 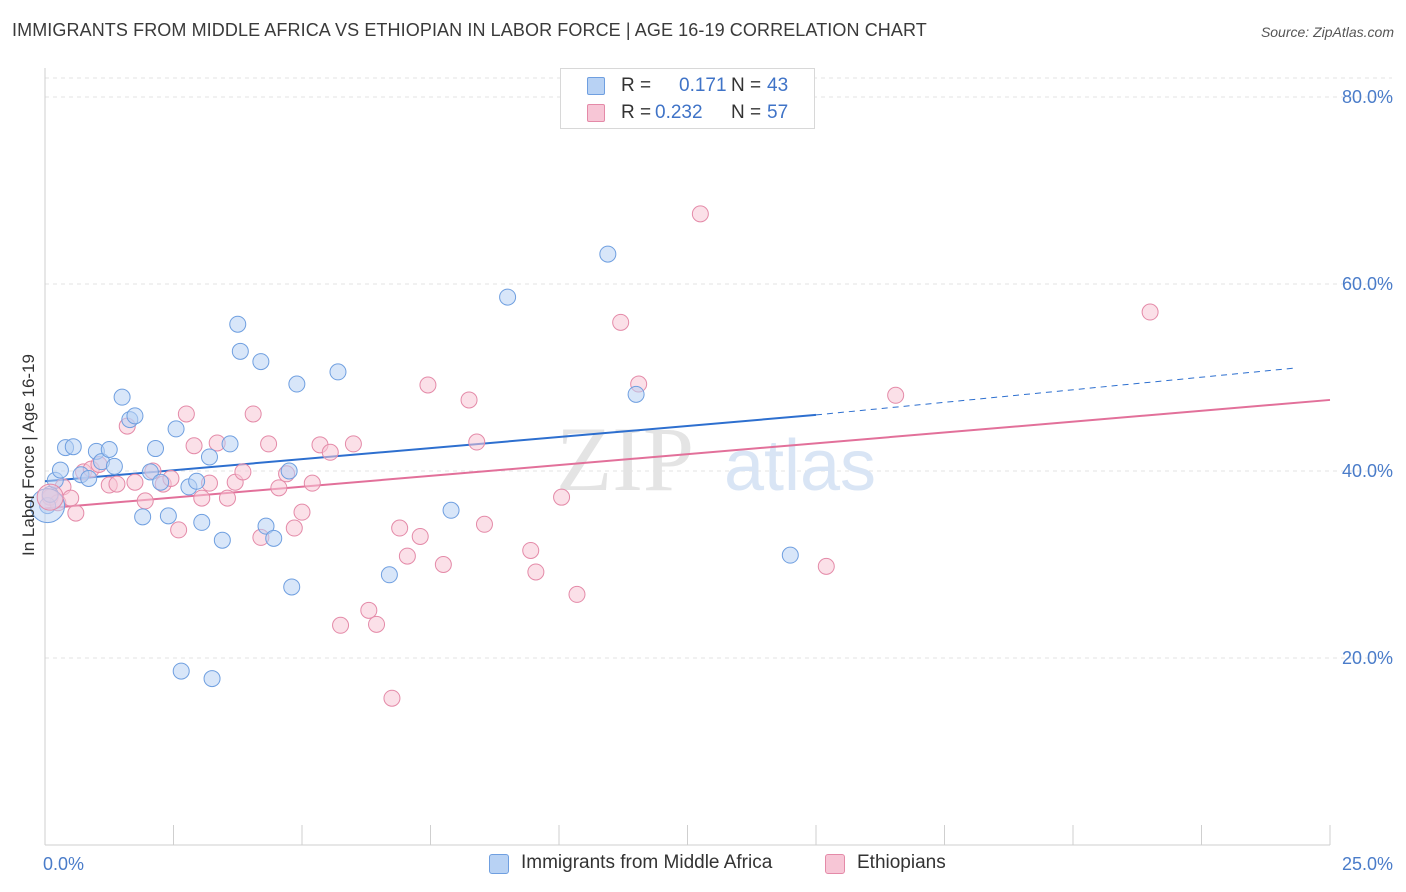 What do you see at coordinates (430, 448) in the screenshot?
I see `trend-line-middle-africa` at bounding box center [430, 448].